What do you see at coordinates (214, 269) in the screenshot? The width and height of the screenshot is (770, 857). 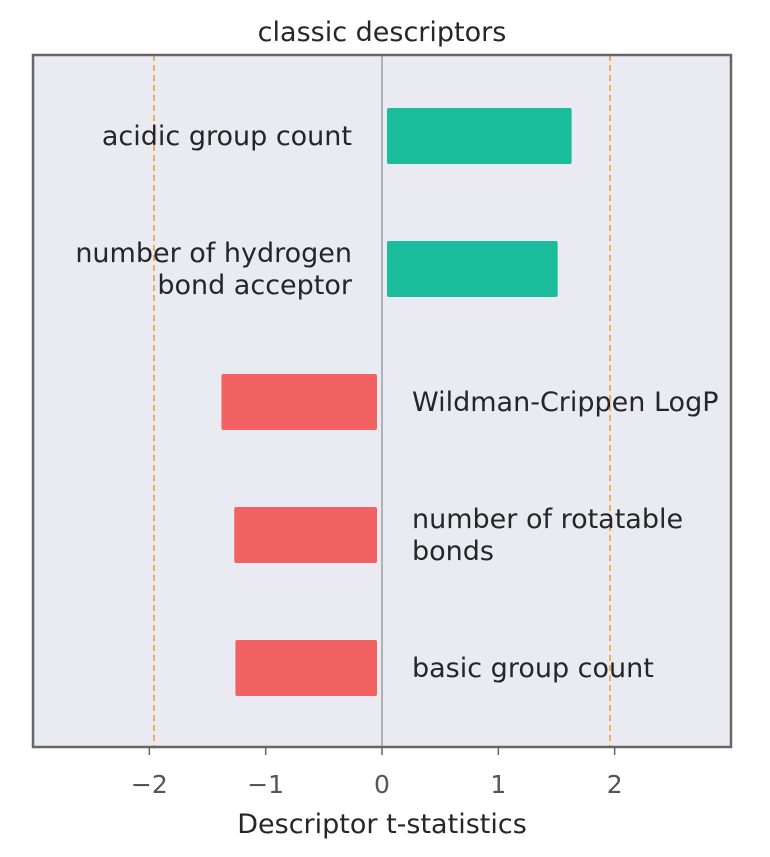 I see `category-label-1: number of hydrogen bond acceptor` at bounding box center [214, 269].